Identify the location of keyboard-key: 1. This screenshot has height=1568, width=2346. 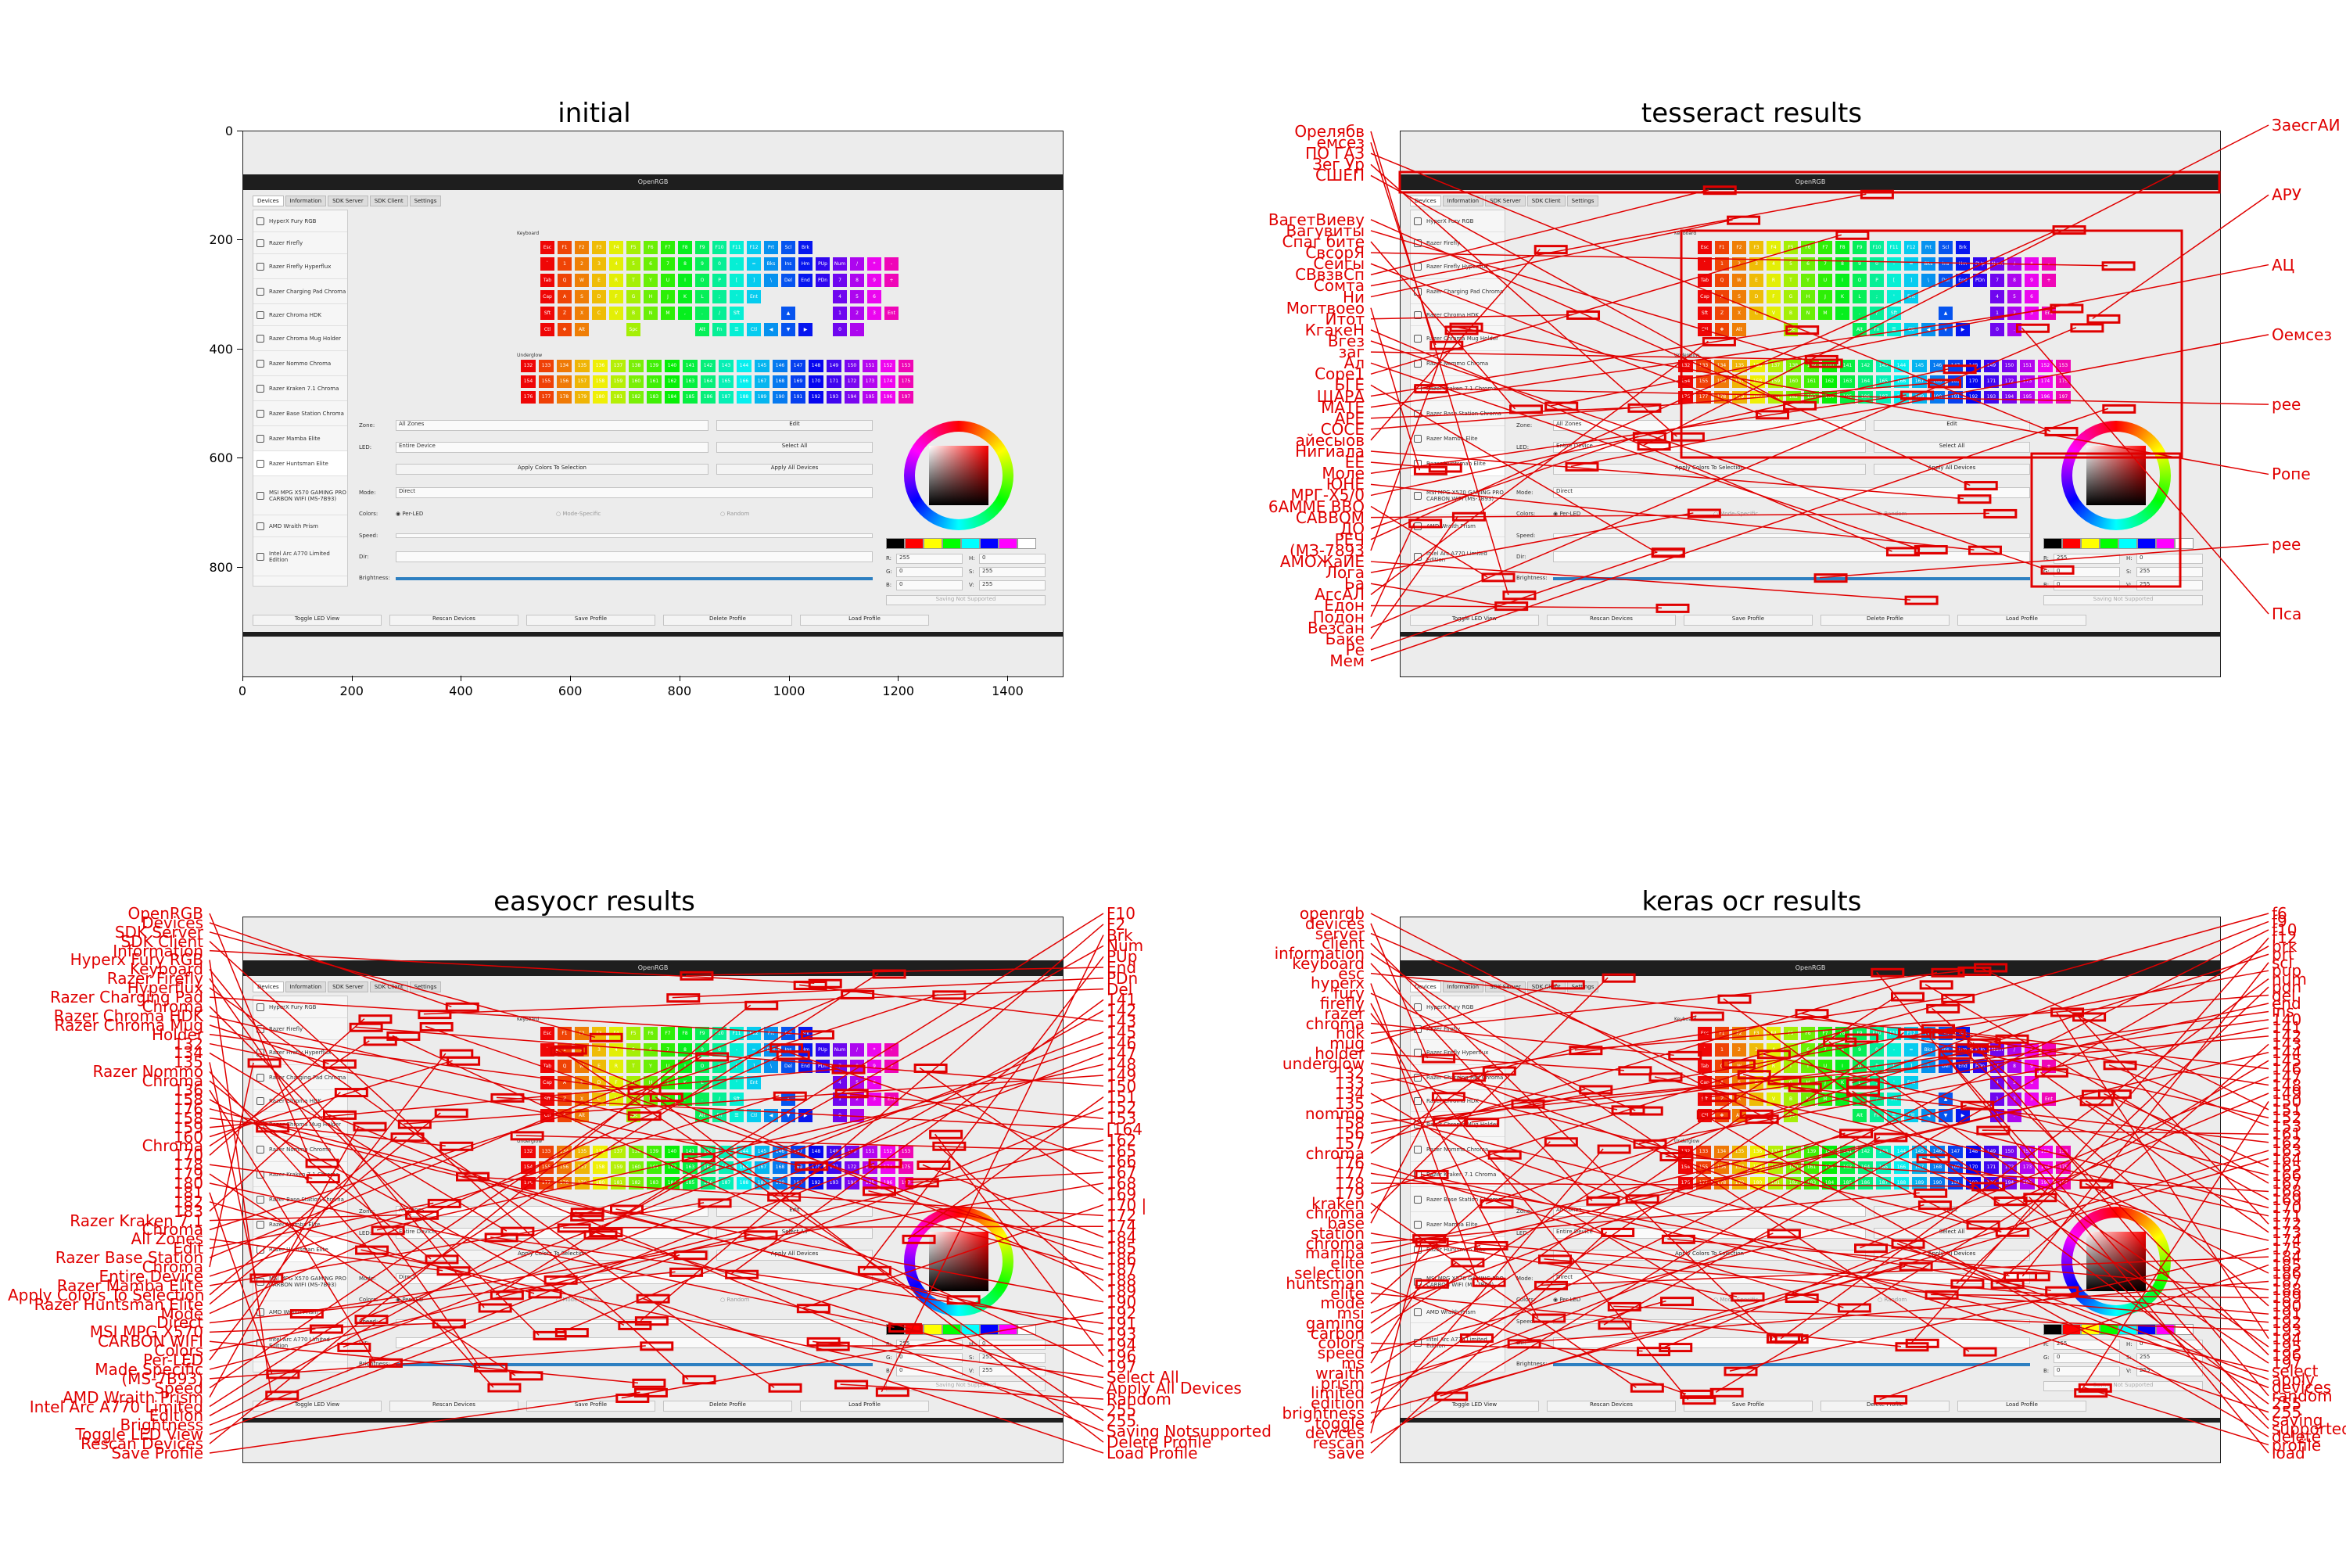
(565, 264).